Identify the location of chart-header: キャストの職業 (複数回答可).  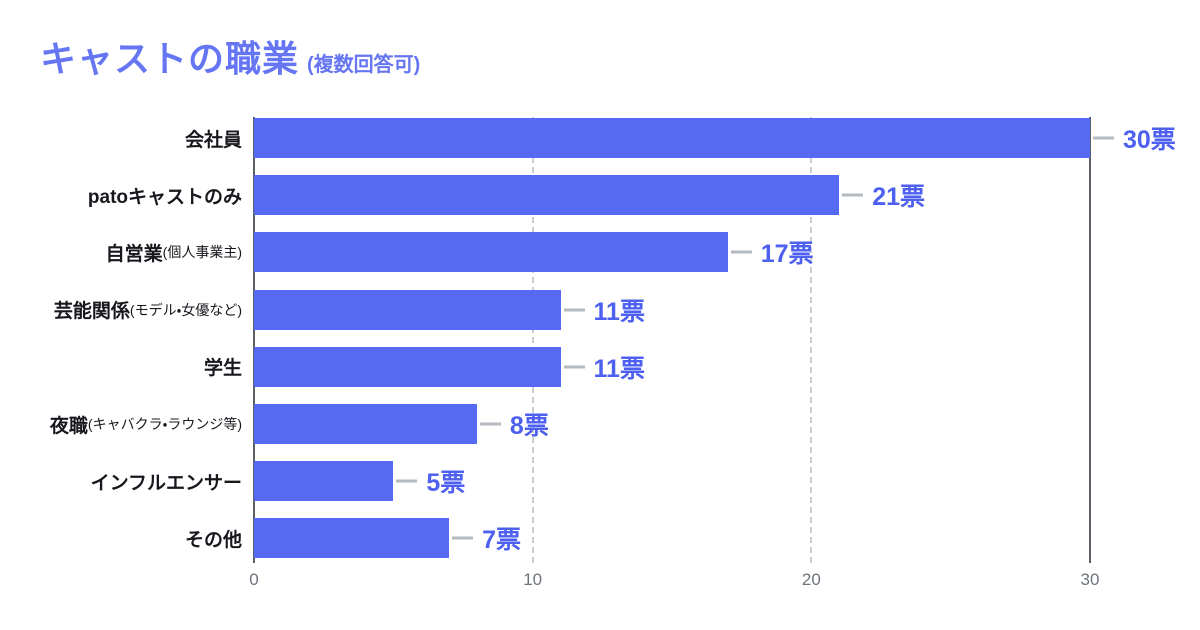
(230, 56).